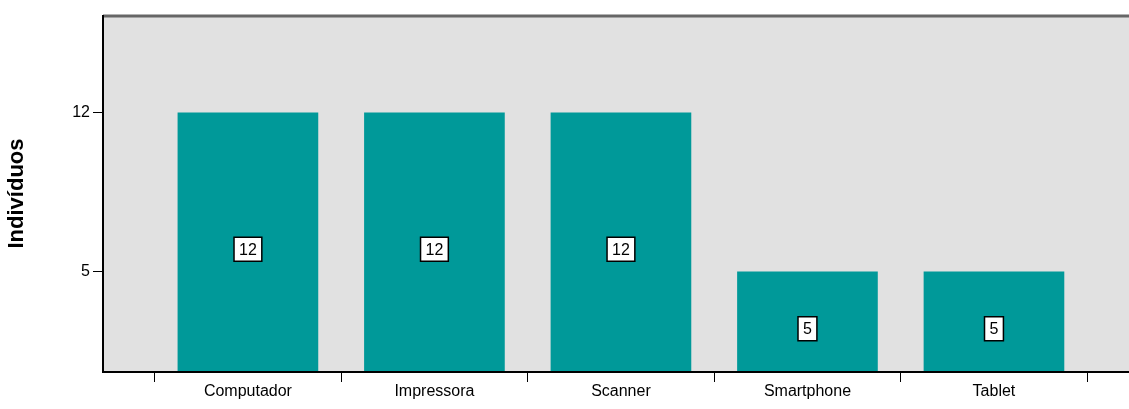 The width and height of the screenshot is (1129, 409). I want to click on x-tick-label: Impressora, so click(434, 391).